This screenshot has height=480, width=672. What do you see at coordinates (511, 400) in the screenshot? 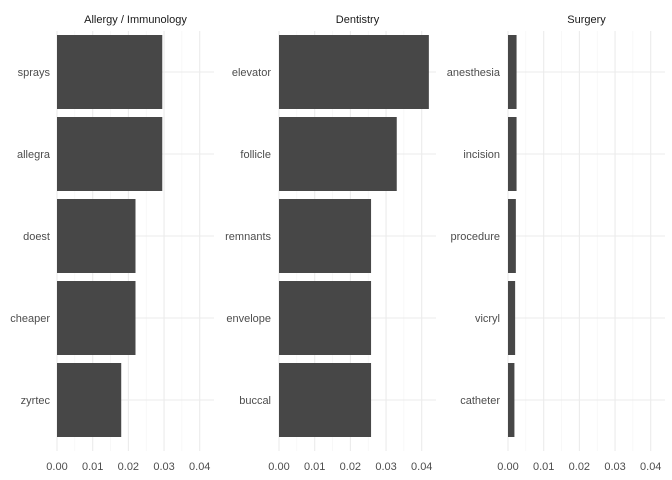
I see `bar-catheter` at bounding box center [511, 400].